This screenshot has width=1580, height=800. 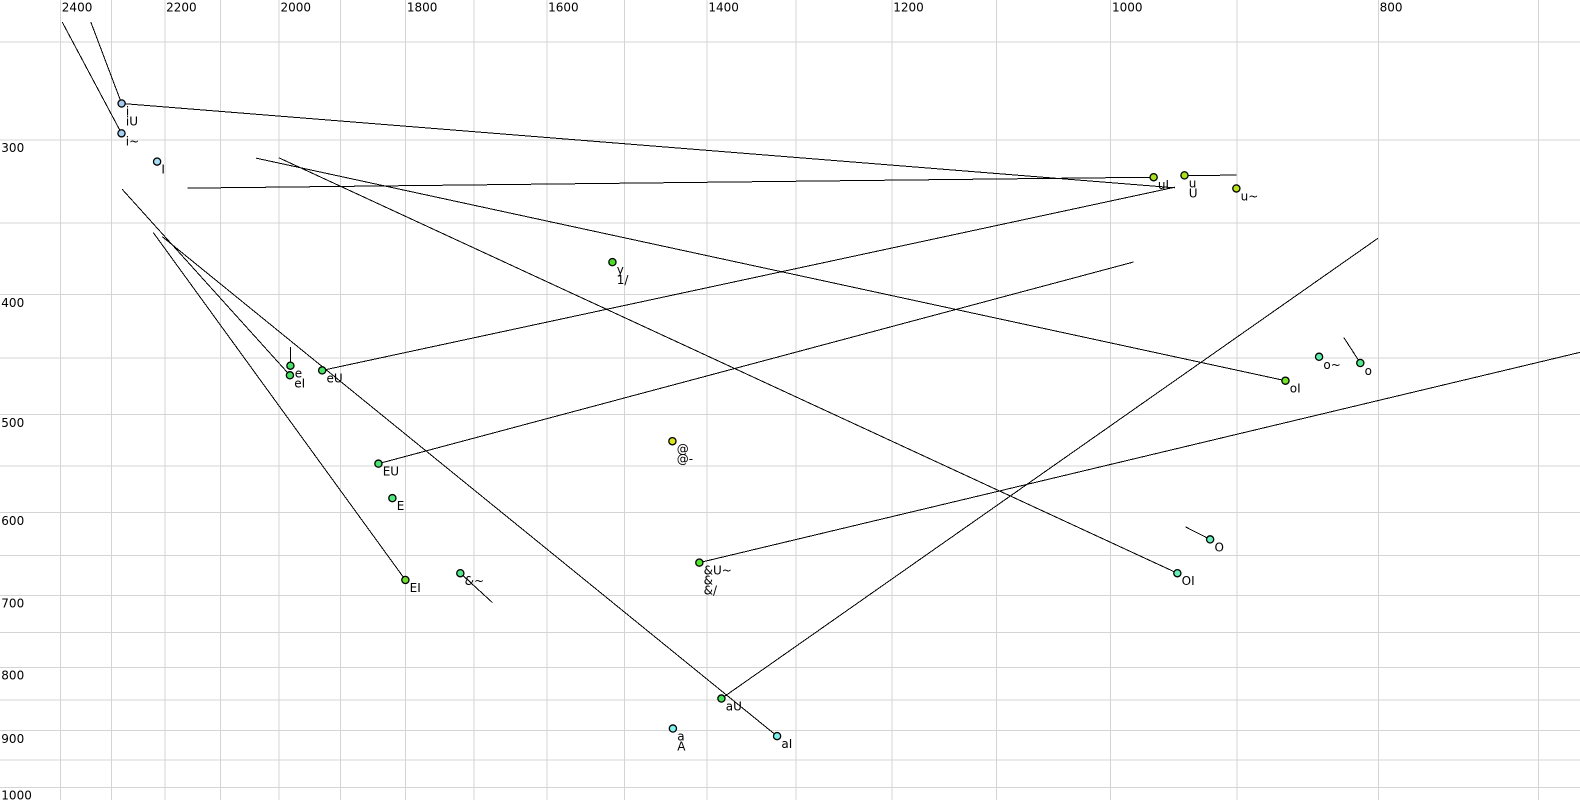 What do you see at coordinates (721, 698) in the screenshot?
I see `vowel-point-aU` at bounding box center [721, 698].